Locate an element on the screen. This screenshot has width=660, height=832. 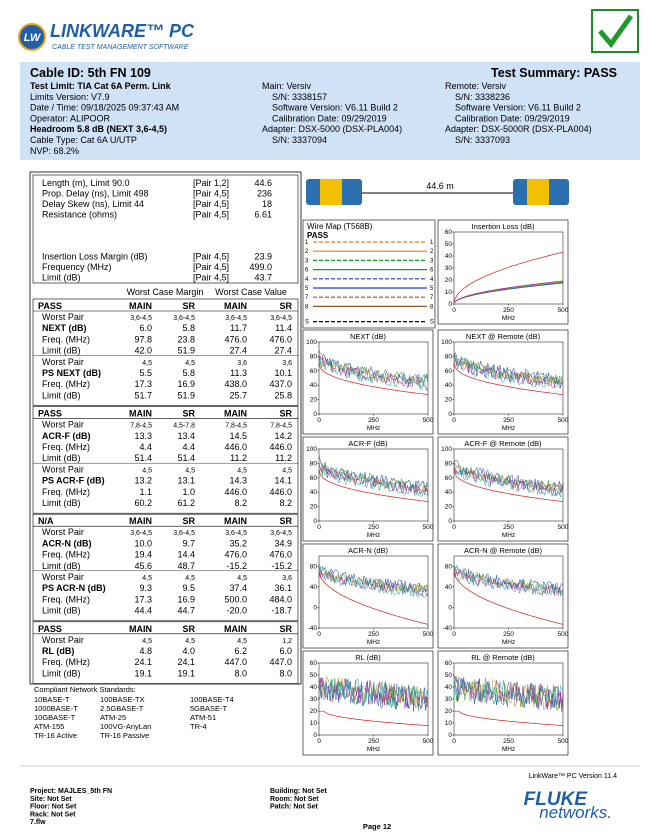
group-cell: 4.4 is located at coordinates (145, 447).